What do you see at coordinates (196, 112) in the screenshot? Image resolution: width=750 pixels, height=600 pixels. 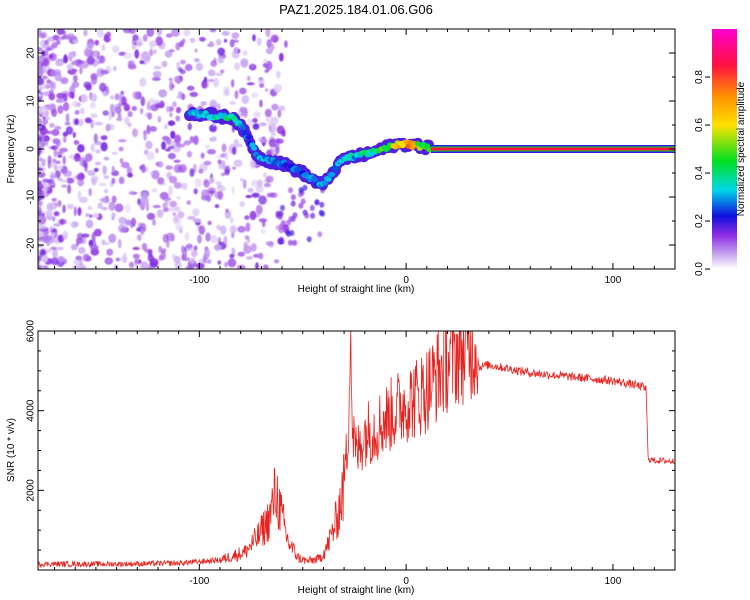 I see `ridge-core` at bounding box center [196, 112].